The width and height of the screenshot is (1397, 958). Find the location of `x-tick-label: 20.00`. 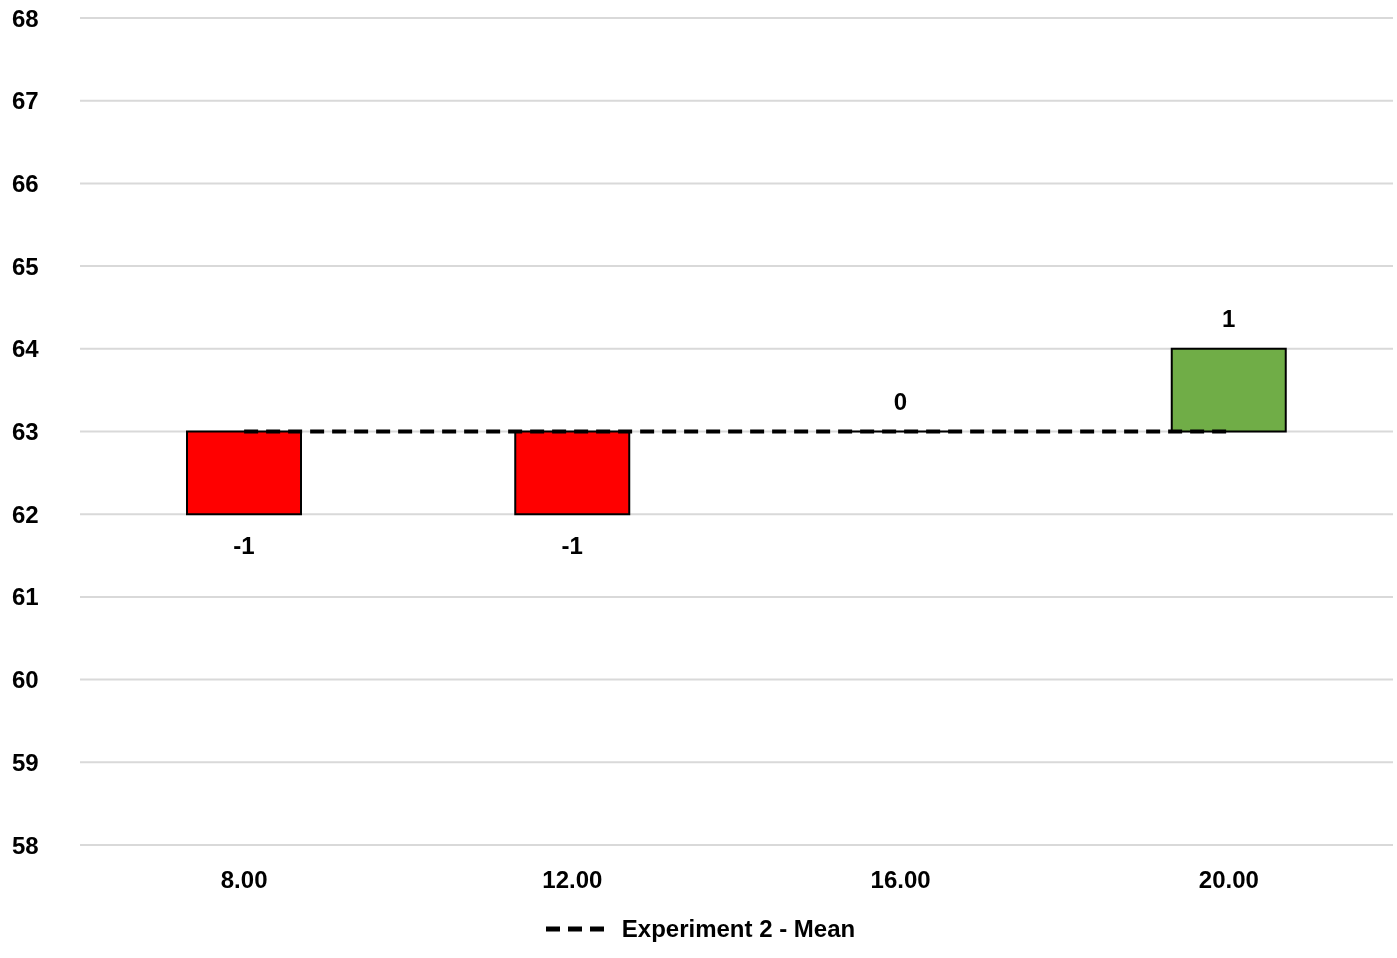

x-tick-label: 20.00 is located at coordinates (1228, 880).